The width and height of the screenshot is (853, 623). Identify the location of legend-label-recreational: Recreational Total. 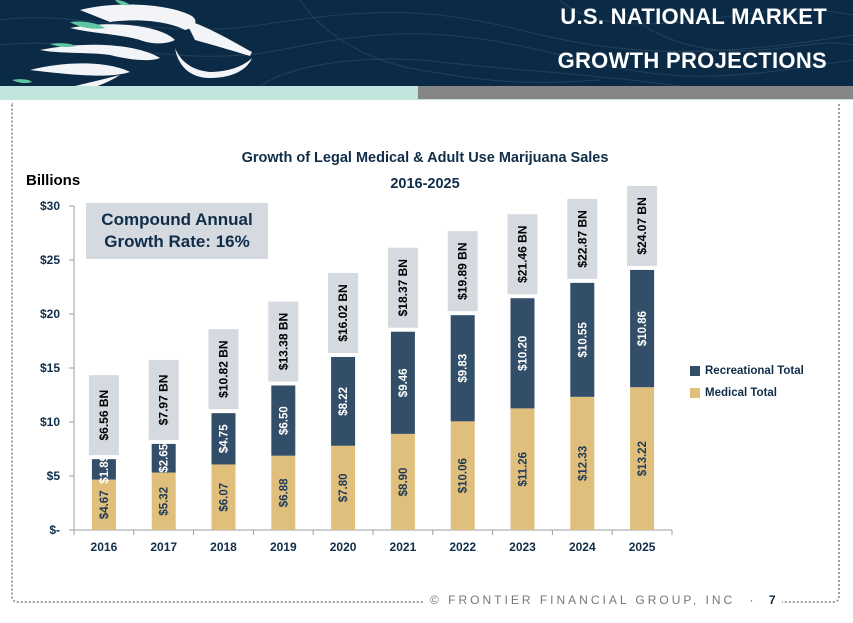
(754, 371).